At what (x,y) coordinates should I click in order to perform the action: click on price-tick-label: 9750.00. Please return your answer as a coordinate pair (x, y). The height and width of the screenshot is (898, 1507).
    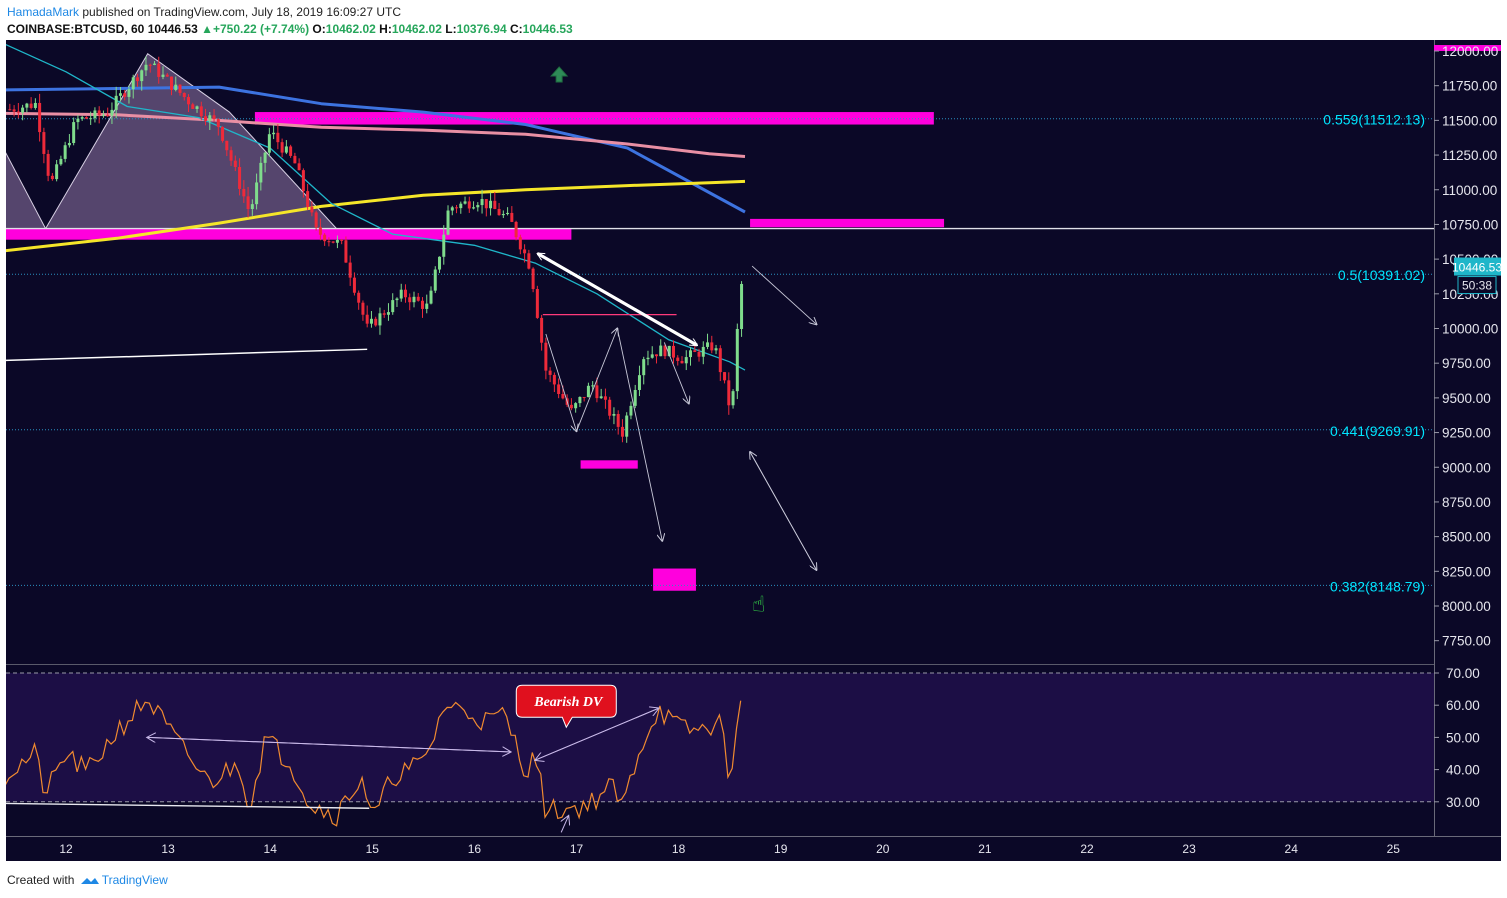
    Looking at the image, I should click on (1466, 363).